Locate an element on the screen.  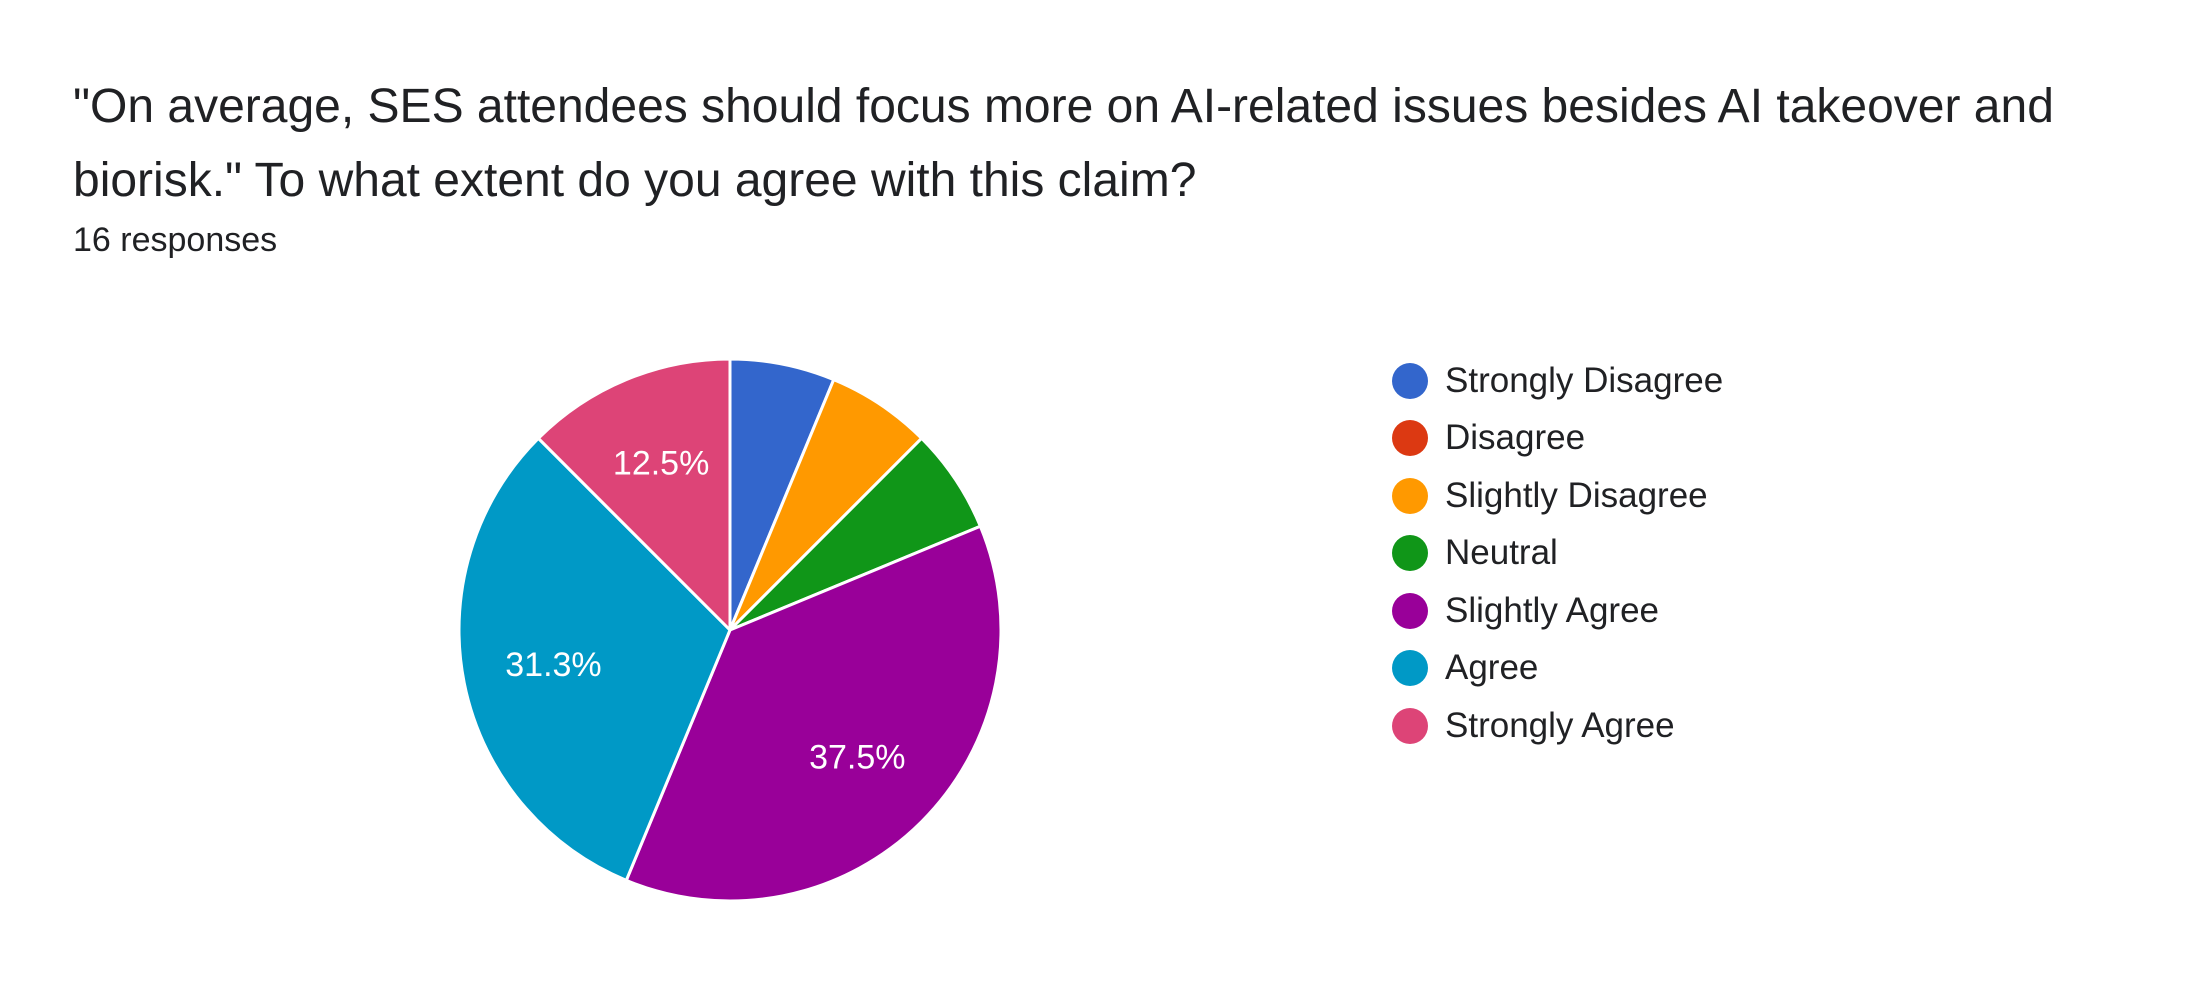
pie-labels: 37.5% 31.3% 12.5% is located at coordinates (705, 611).